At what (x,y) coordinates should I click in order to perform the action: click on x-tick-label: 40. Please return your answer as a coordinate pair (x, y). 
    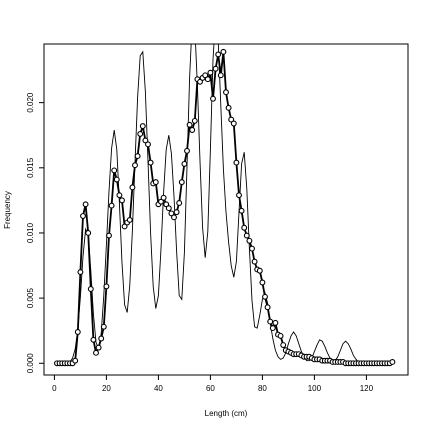
    Looking at the image, I should click on (158, 388).